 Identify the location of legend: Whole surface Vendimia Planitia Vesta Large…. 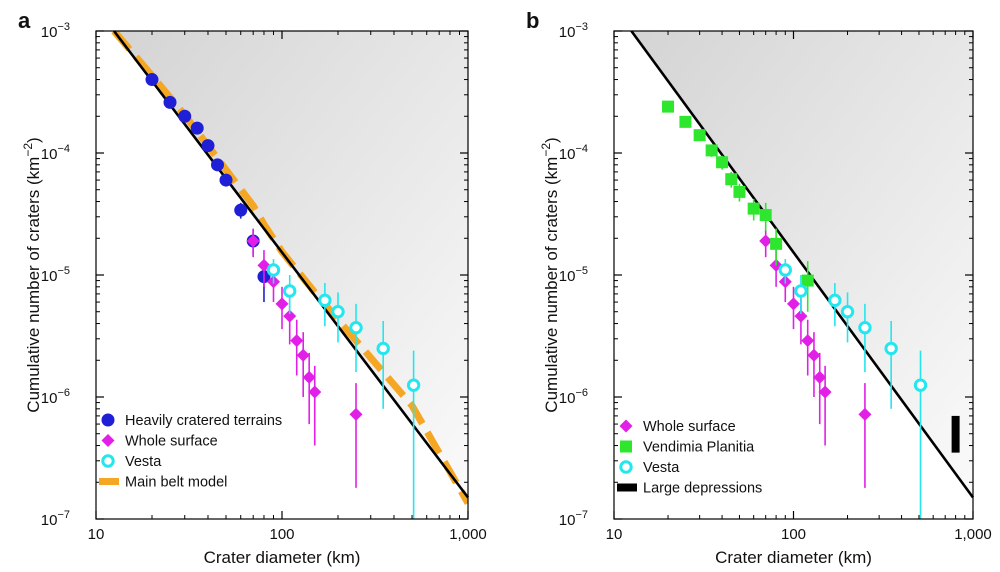
(689, 458).